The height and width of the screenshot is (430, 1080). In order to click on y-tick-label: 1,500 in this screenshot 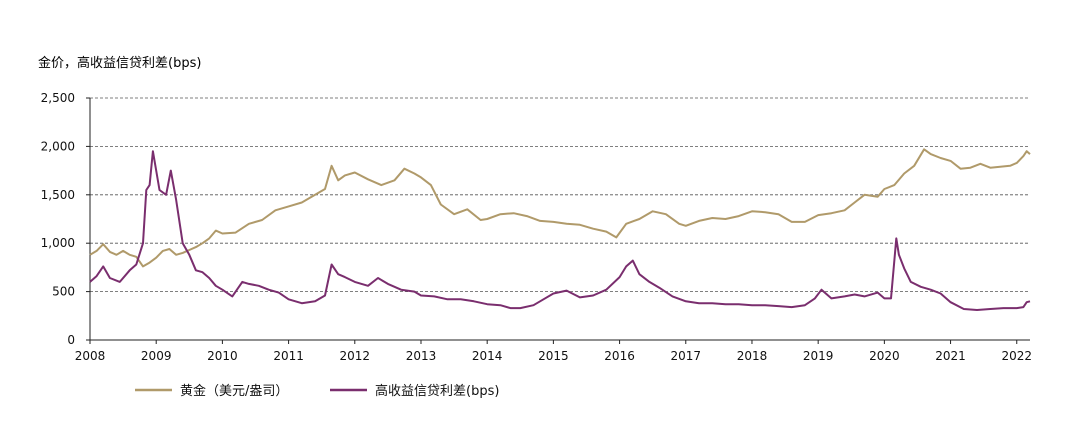, I will do `click(58, 195)`.